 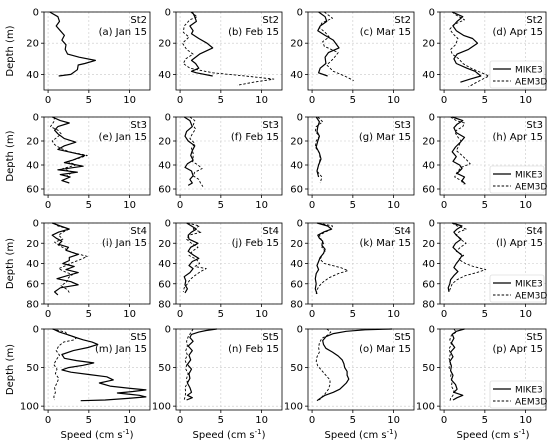 What do you see at coordinates (425, 407) in the screenshot?
I see `y-tick-label: 100` at bounding box center [425, 407].